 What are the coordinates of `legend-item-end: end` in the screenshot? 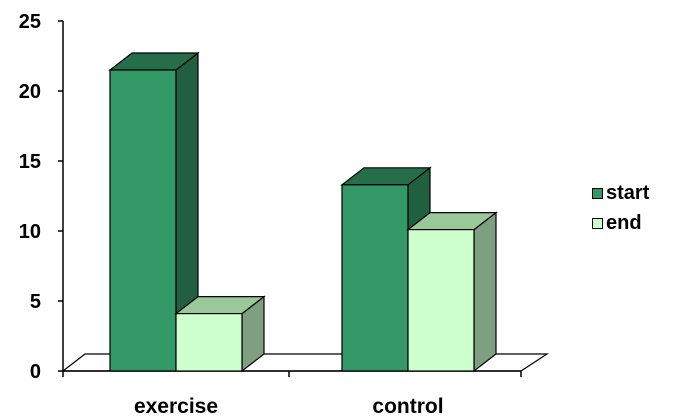 It's located at (620, 223).